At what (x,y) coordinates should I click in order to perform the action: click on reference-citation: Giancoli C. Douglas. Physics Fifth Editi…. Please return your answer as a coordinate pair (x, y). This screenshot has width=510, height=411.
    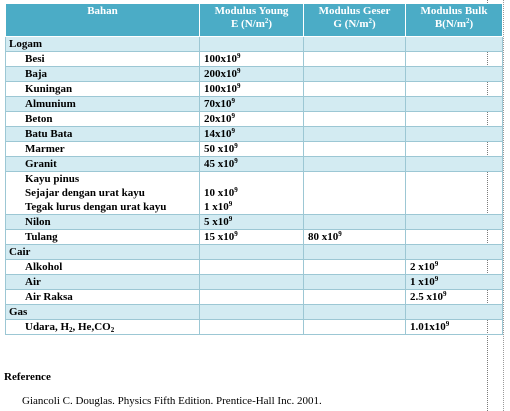
    Looking at the image, I should click on (172, 401).